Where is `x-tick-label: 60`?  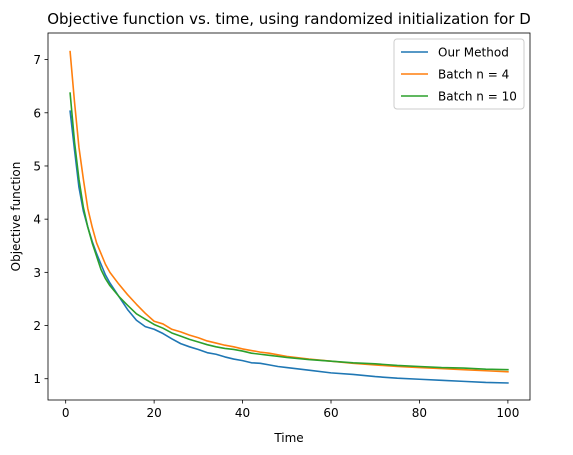
x-tick-label: 60 is located at coordinates (330, 413).